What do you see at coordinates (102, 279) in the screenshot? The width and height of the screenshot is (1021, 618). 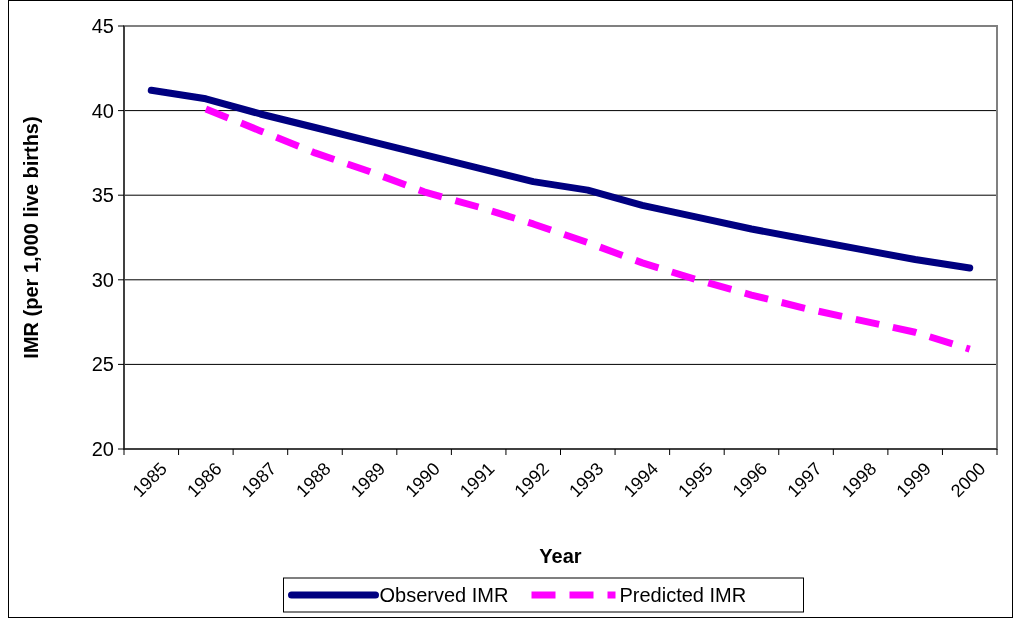 I see `y-tick-label: 30` at bounding box center [102, 279].